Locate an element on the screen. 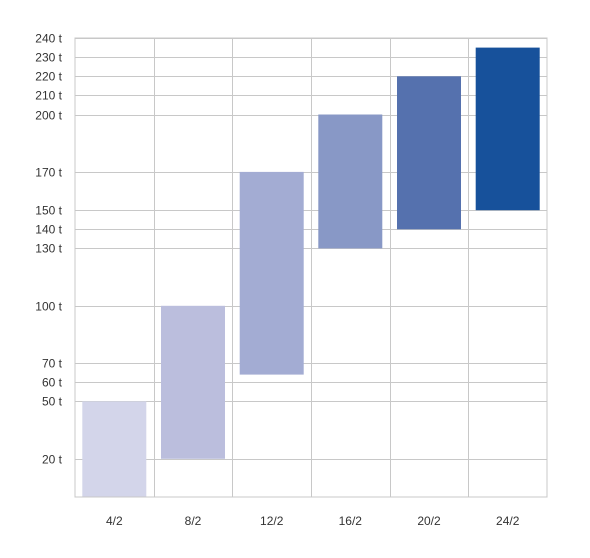 The height and width of the screenshot is (558, 590). y-tick-label: 70 t is located at coordinates (52, 364).